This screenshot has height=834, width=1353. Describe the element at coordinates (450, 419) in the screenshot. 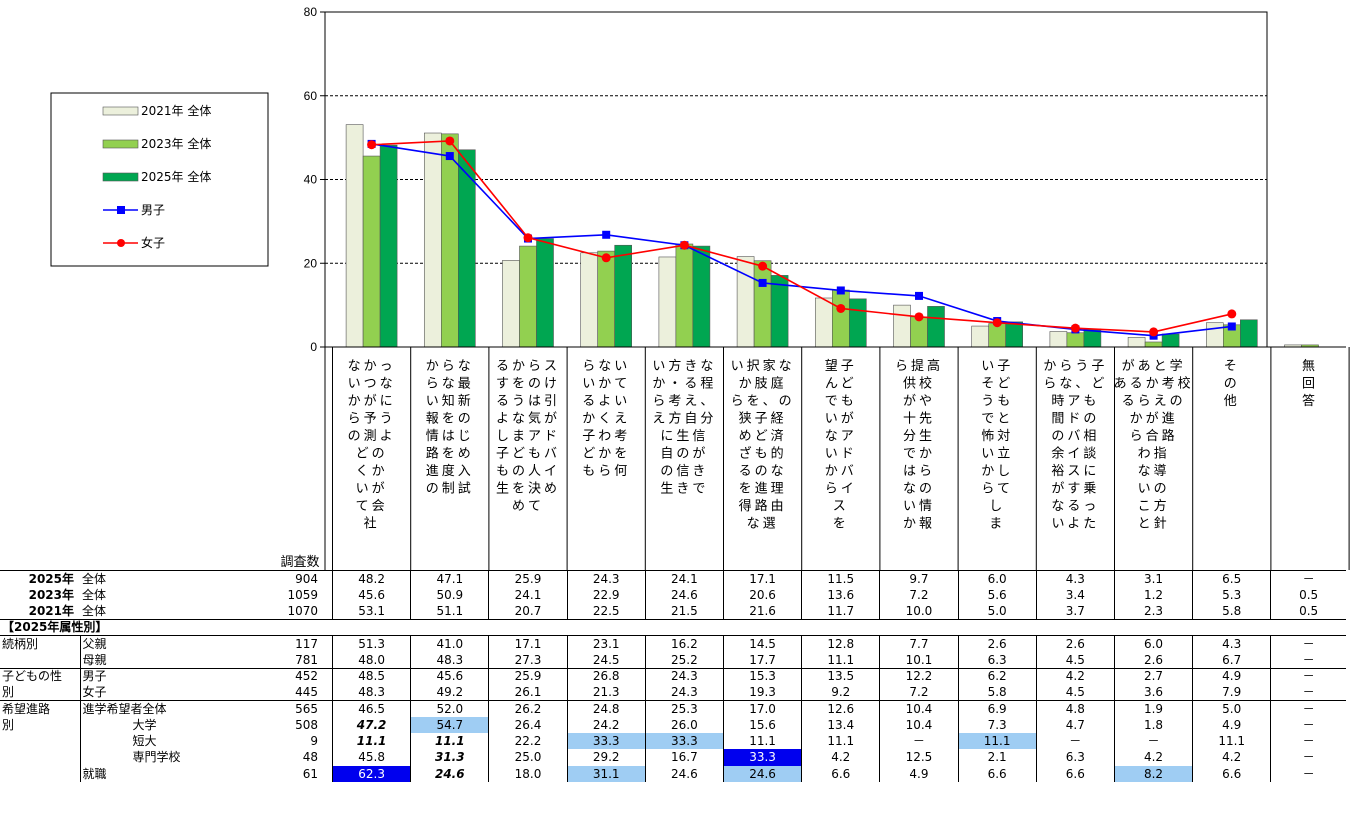

I see `category-label-line: 報をの` at that location.